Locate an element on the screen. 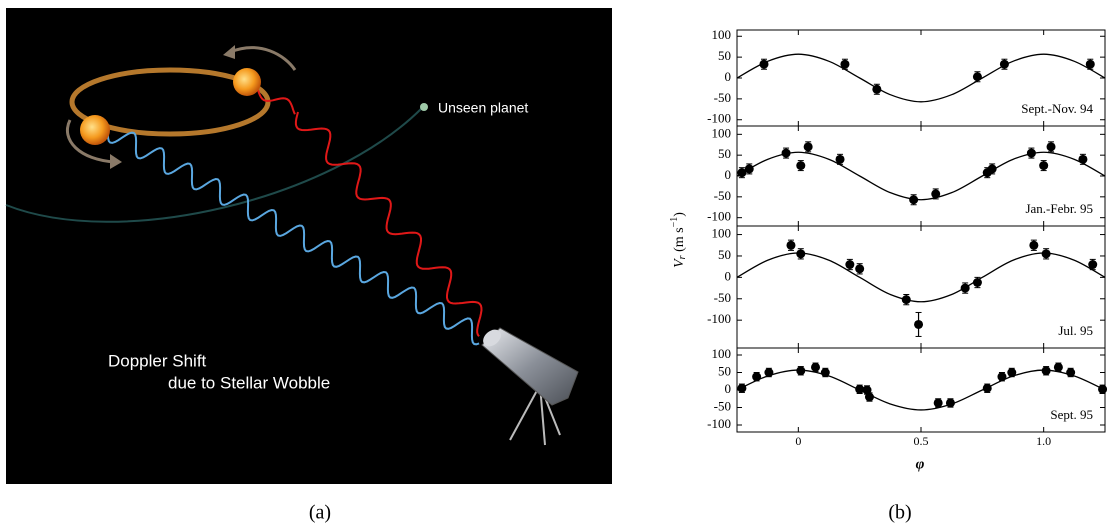 This screenshot has width=1107, height=529. y-label-part: V is located at coordinates (679, 263).